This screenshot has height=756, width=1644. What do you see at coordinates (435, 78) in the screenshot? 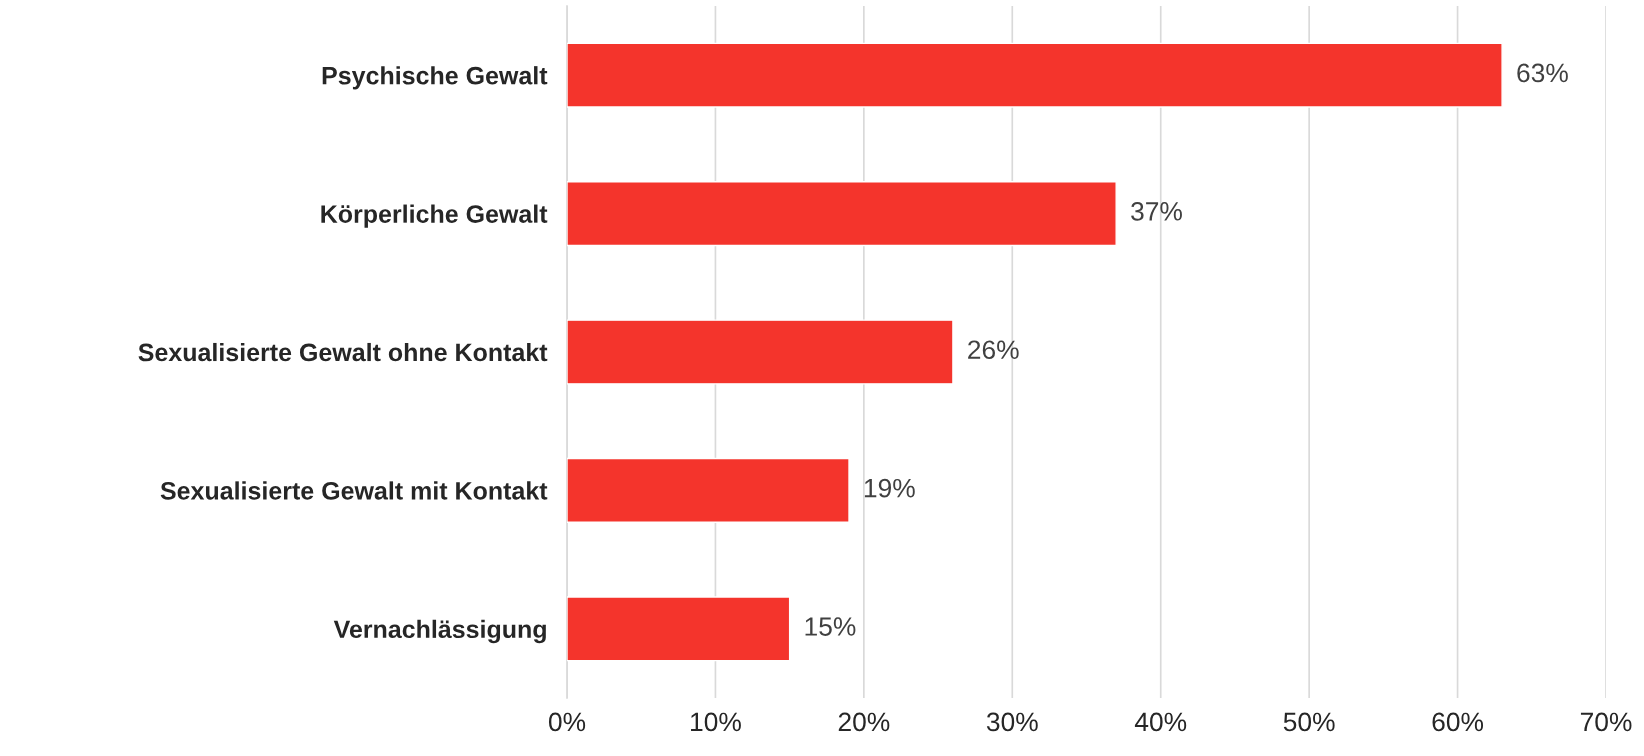
I see `y-tick-label: Psychische Gewalt` at bounding box center [435, 78].